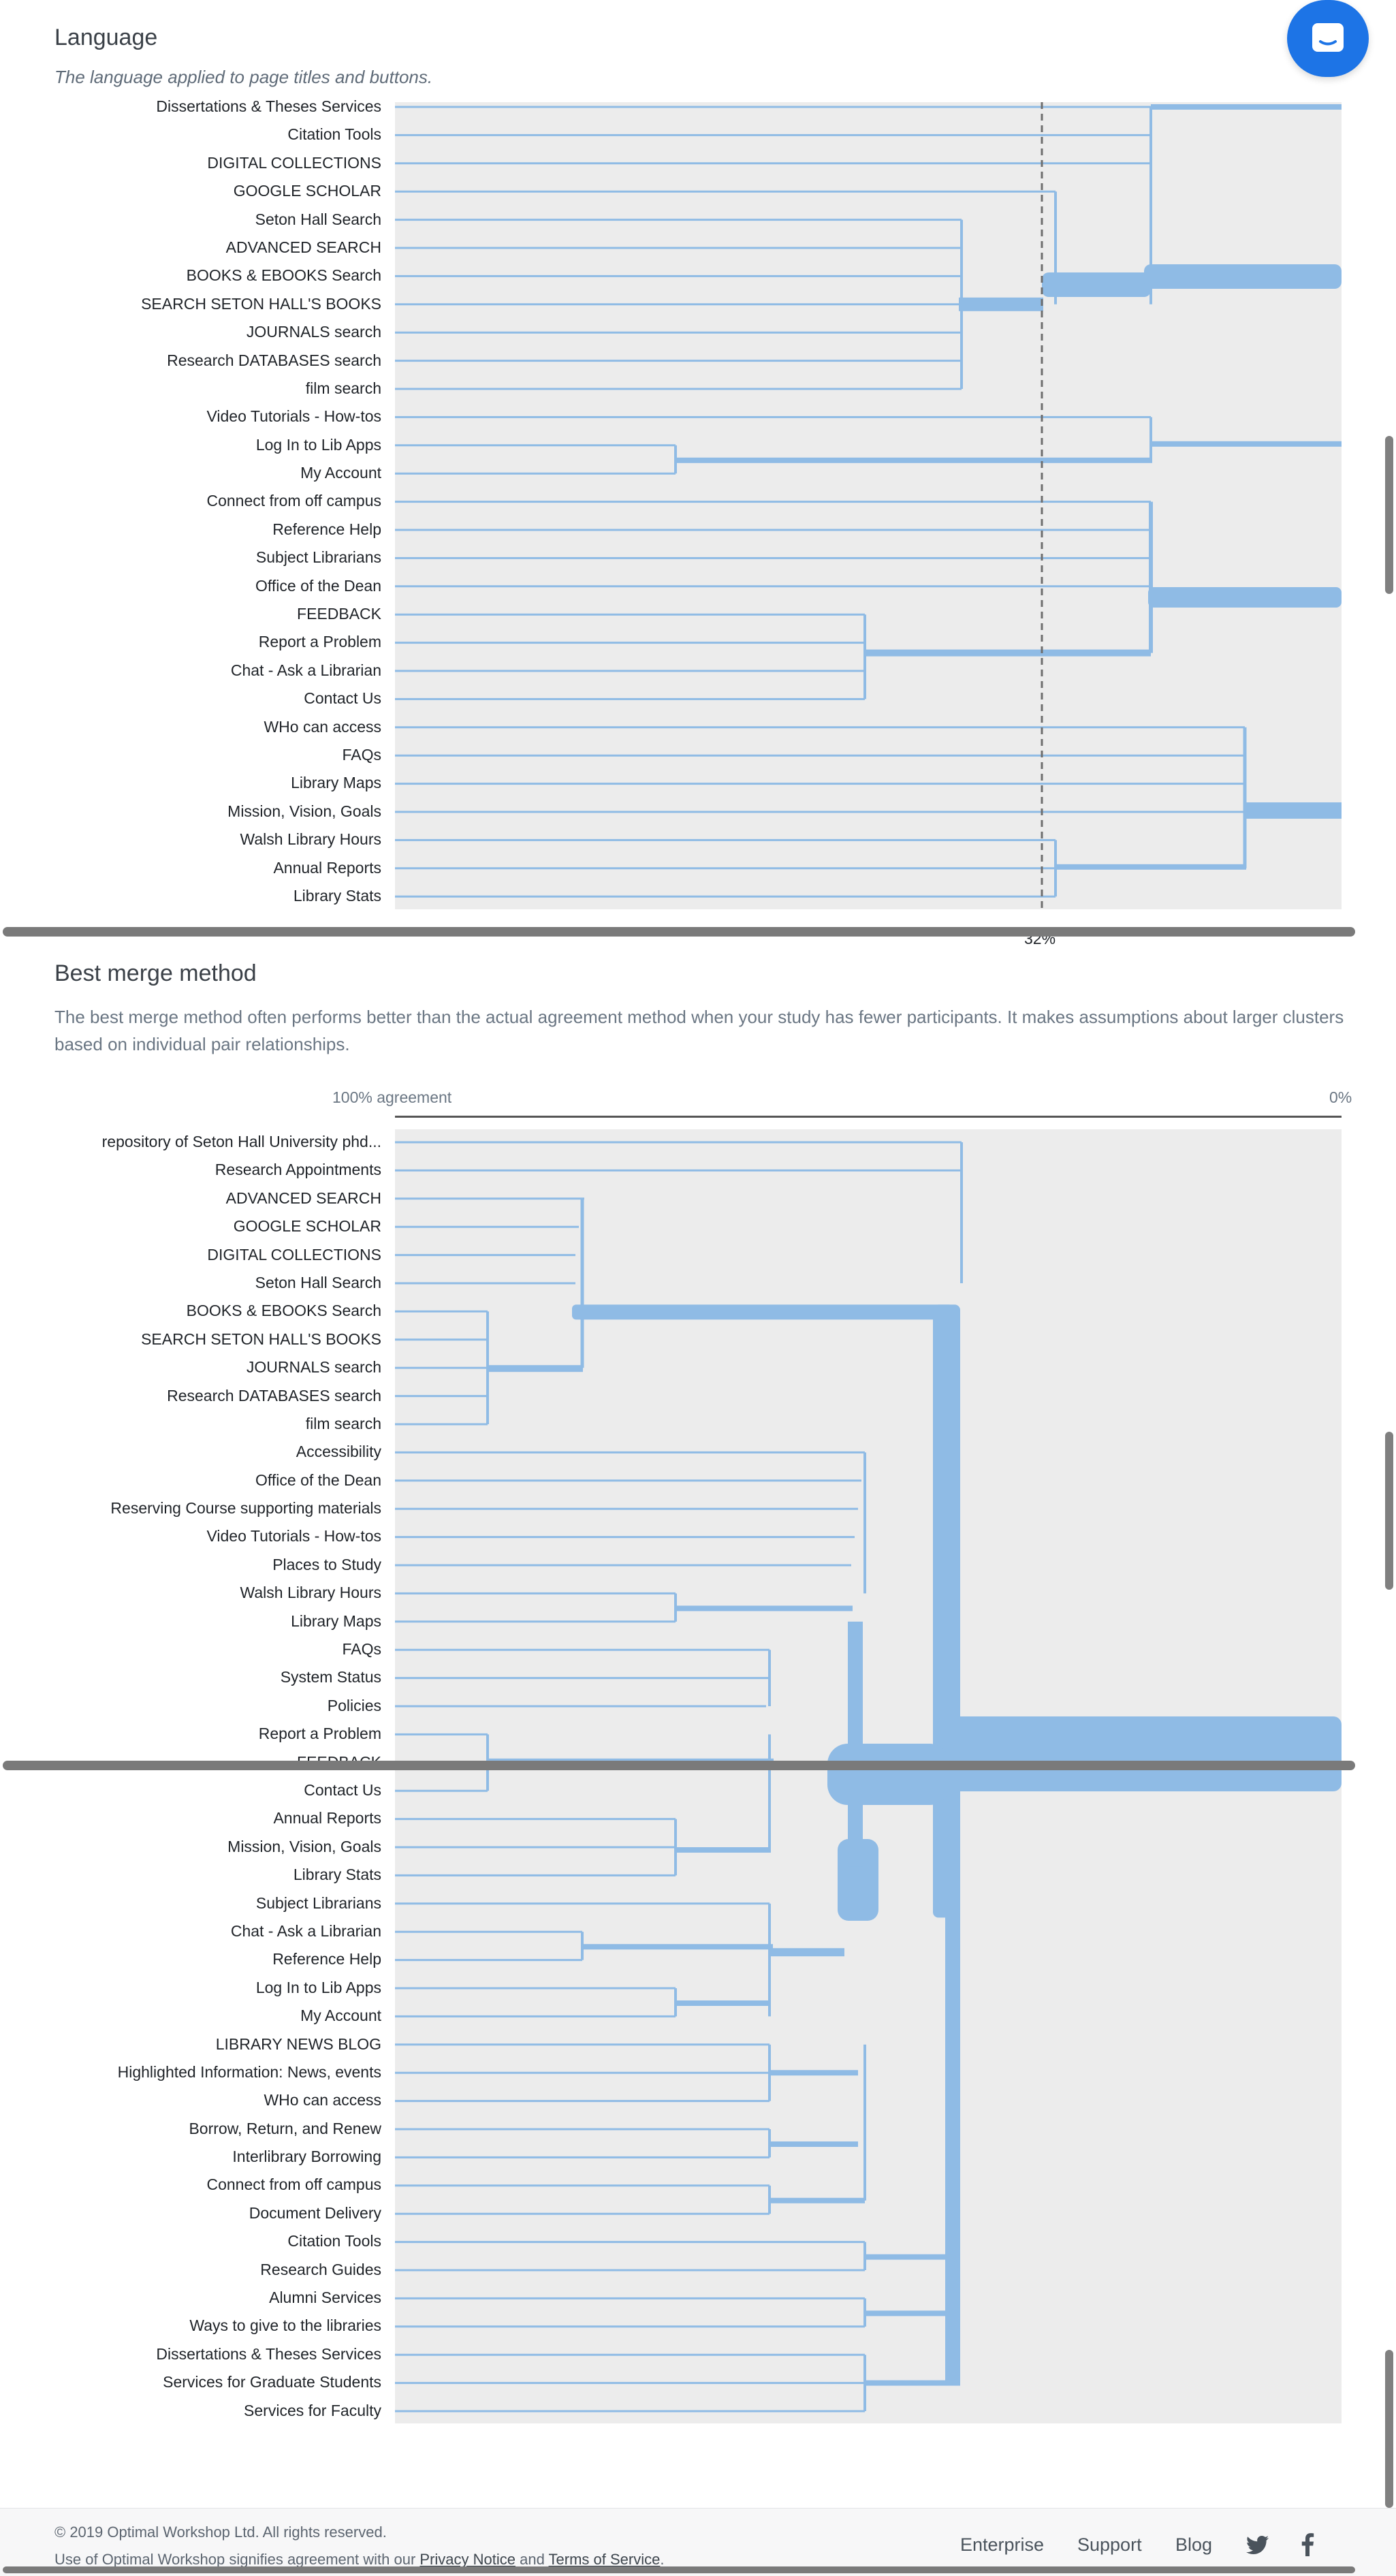 Image resolution: width=1396 pixels, height=2576 pixels. I want to click on language-item-label: FEEDBACK, so click(339, 614).